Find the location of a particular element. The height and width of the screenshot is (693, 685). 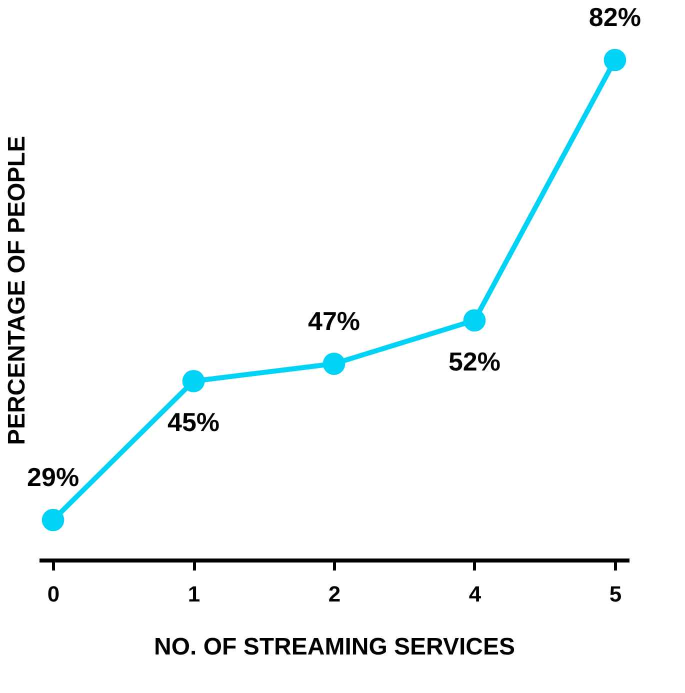

x-tick-label: 1 is located at coordinates (194, 594).